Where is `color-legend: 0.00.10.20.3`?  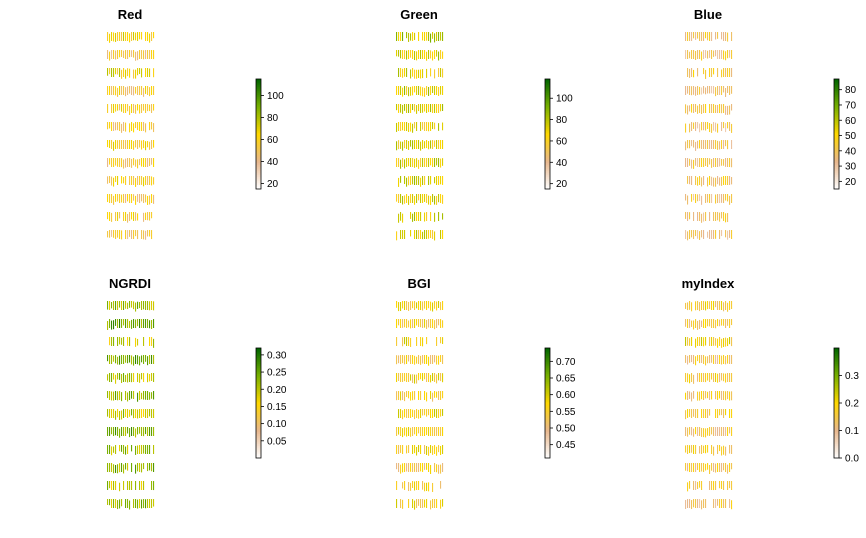
color-legend: 0.00.10.20.3 is located at coordinates (846, 406).